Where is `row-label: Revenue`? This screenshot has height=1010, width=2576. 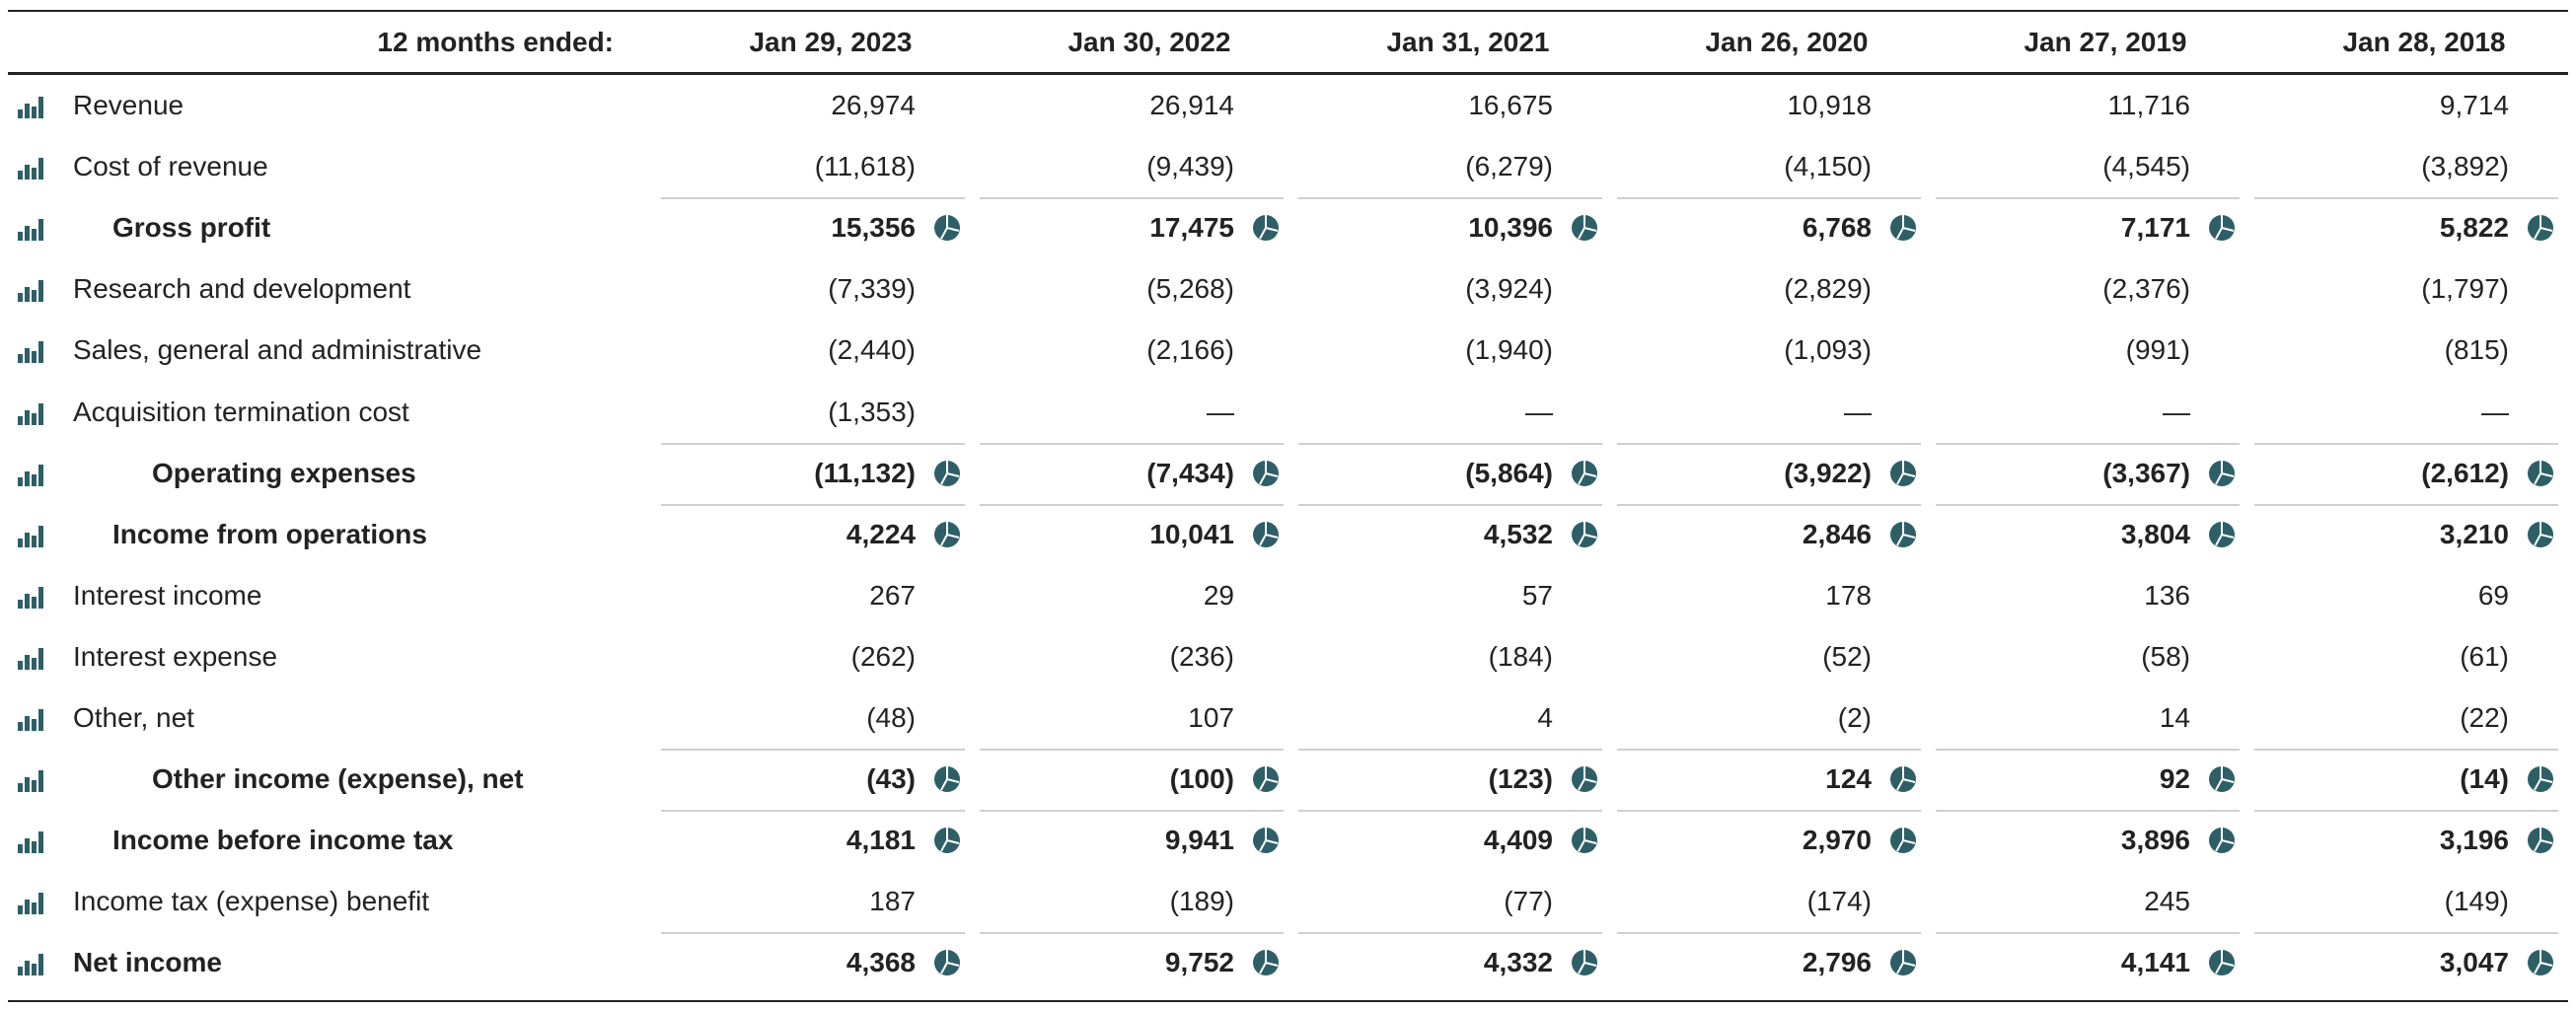 row-label: Revenue is located at coordinates (128, 105).